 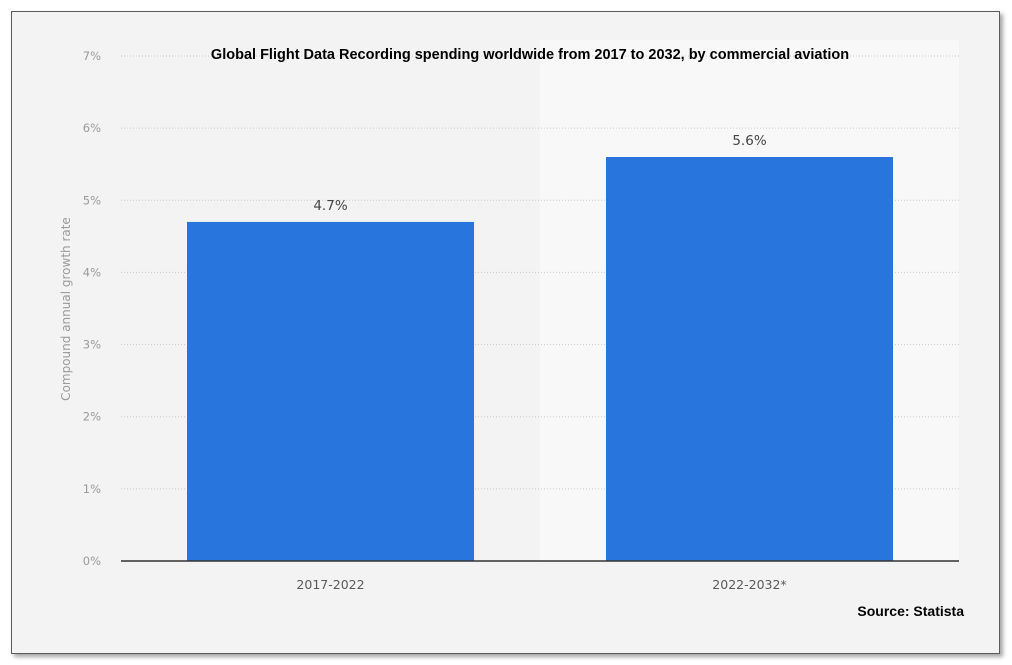 I want to click on bar-2017-2022, so click(x=330, y=391).